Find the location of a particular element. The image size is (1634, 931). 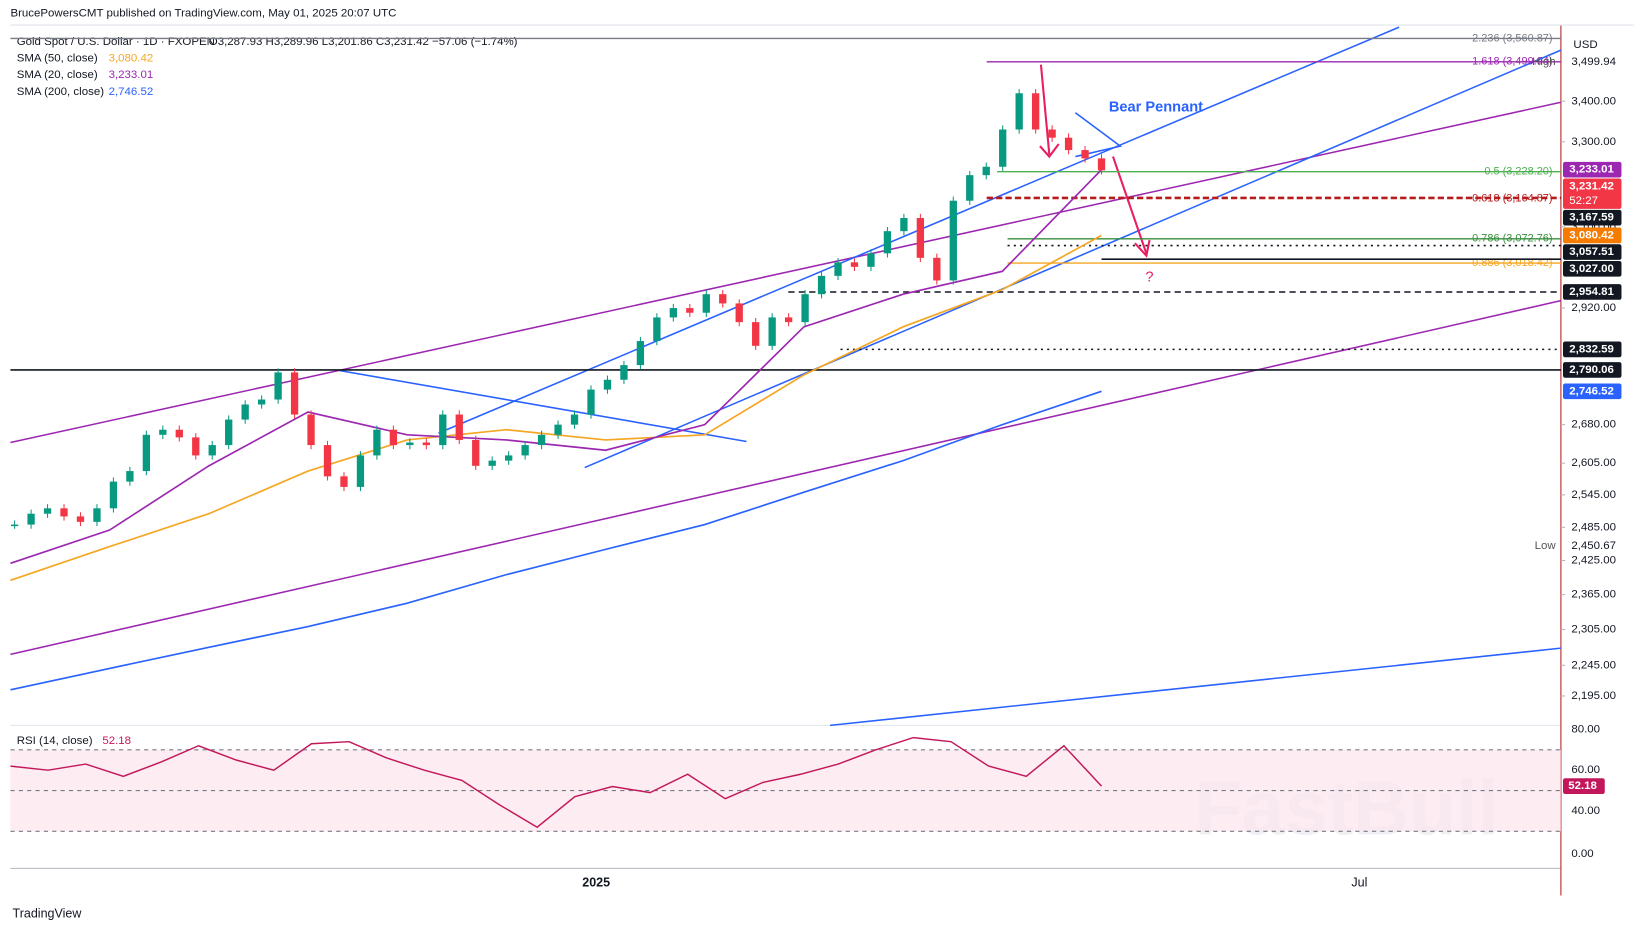

y-tick-label: 2,680.00 is located at coordinates (1593, 425).